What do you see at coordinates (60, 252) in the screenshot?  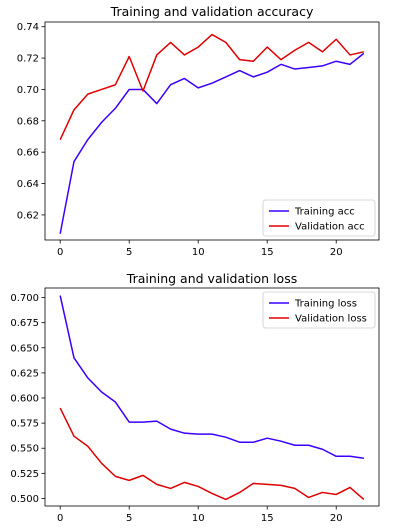 I see `accuracy-x-tick-label: 0` at bounding box center [60, 252].